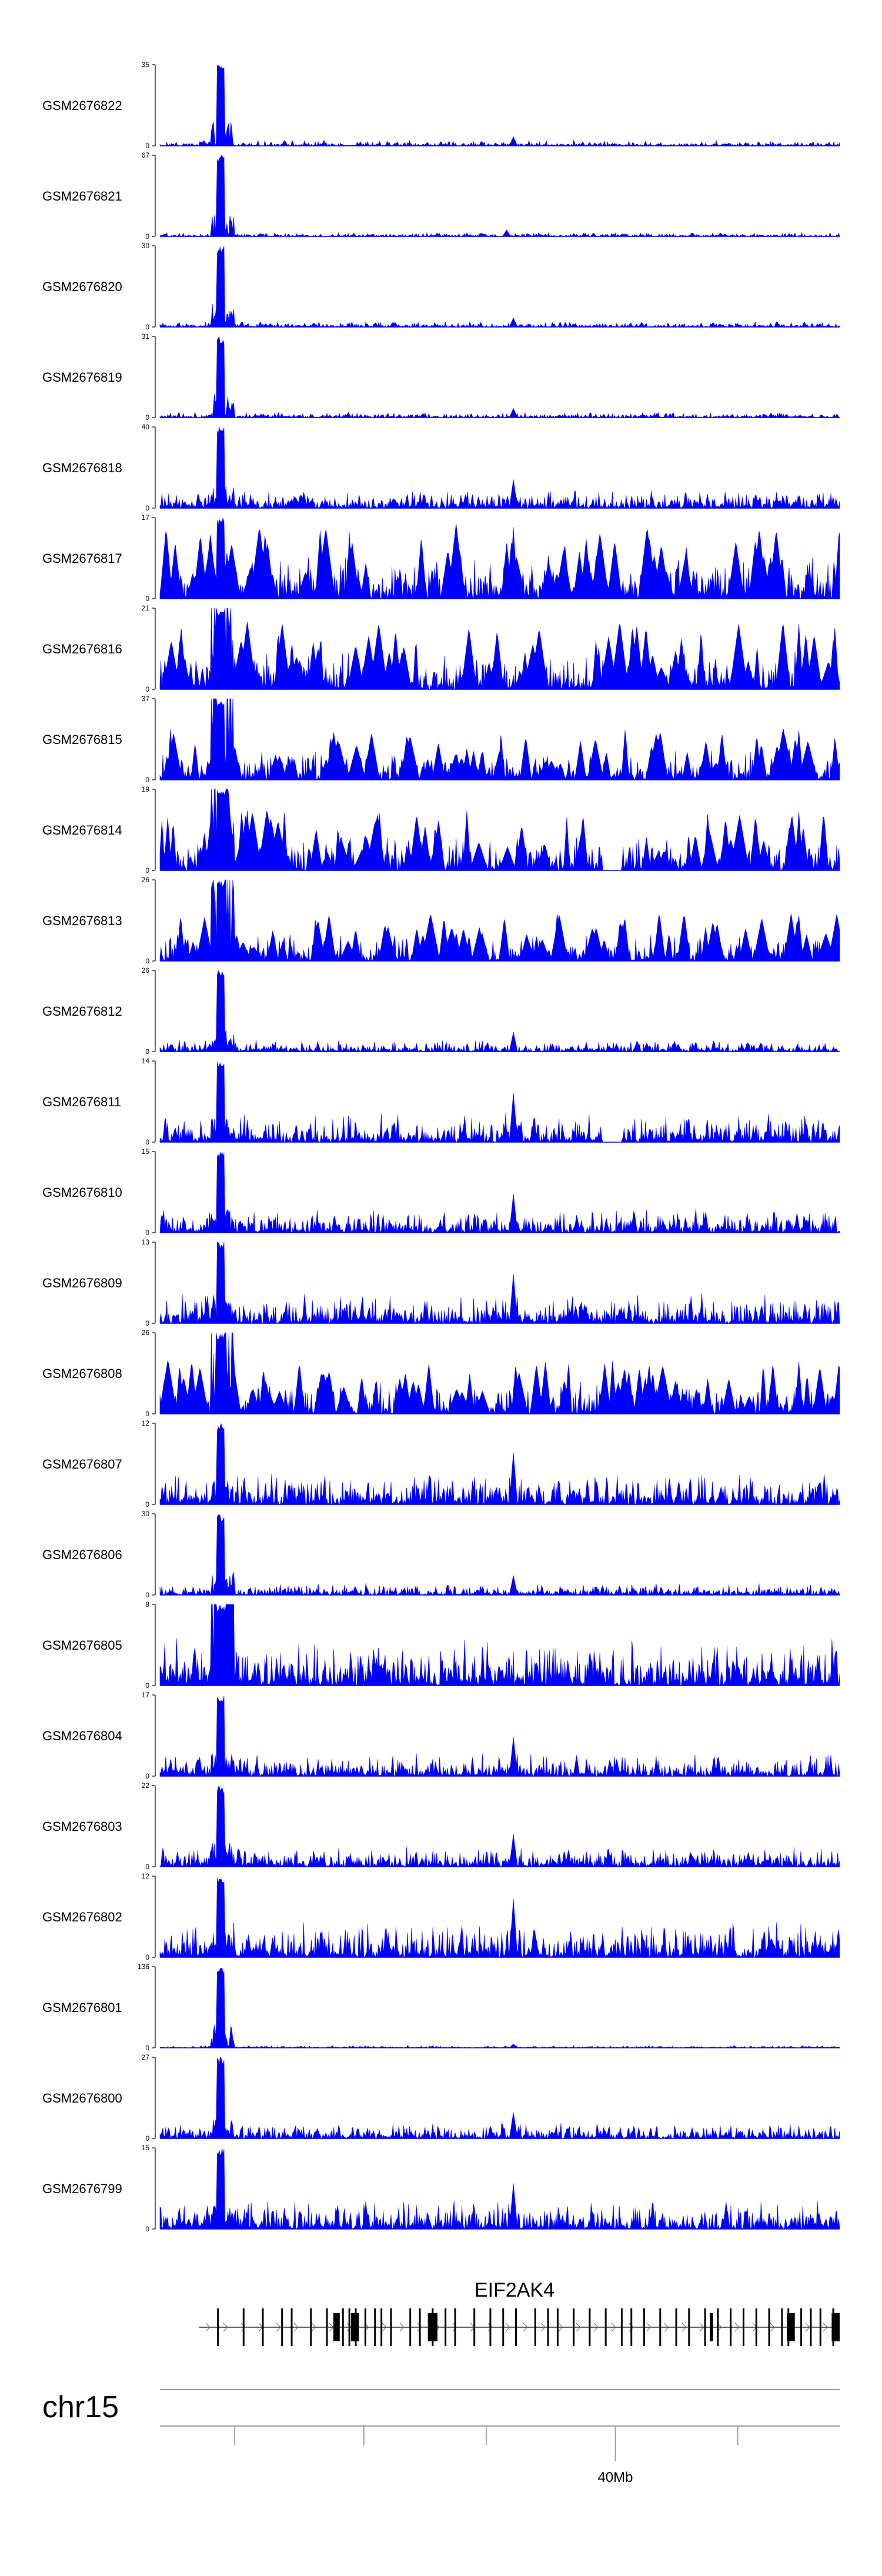  What do you see at coordinates (82, 1554) in the screenshot?
I see `track-label: GSM2676806` at bounding box center [82, 1554].